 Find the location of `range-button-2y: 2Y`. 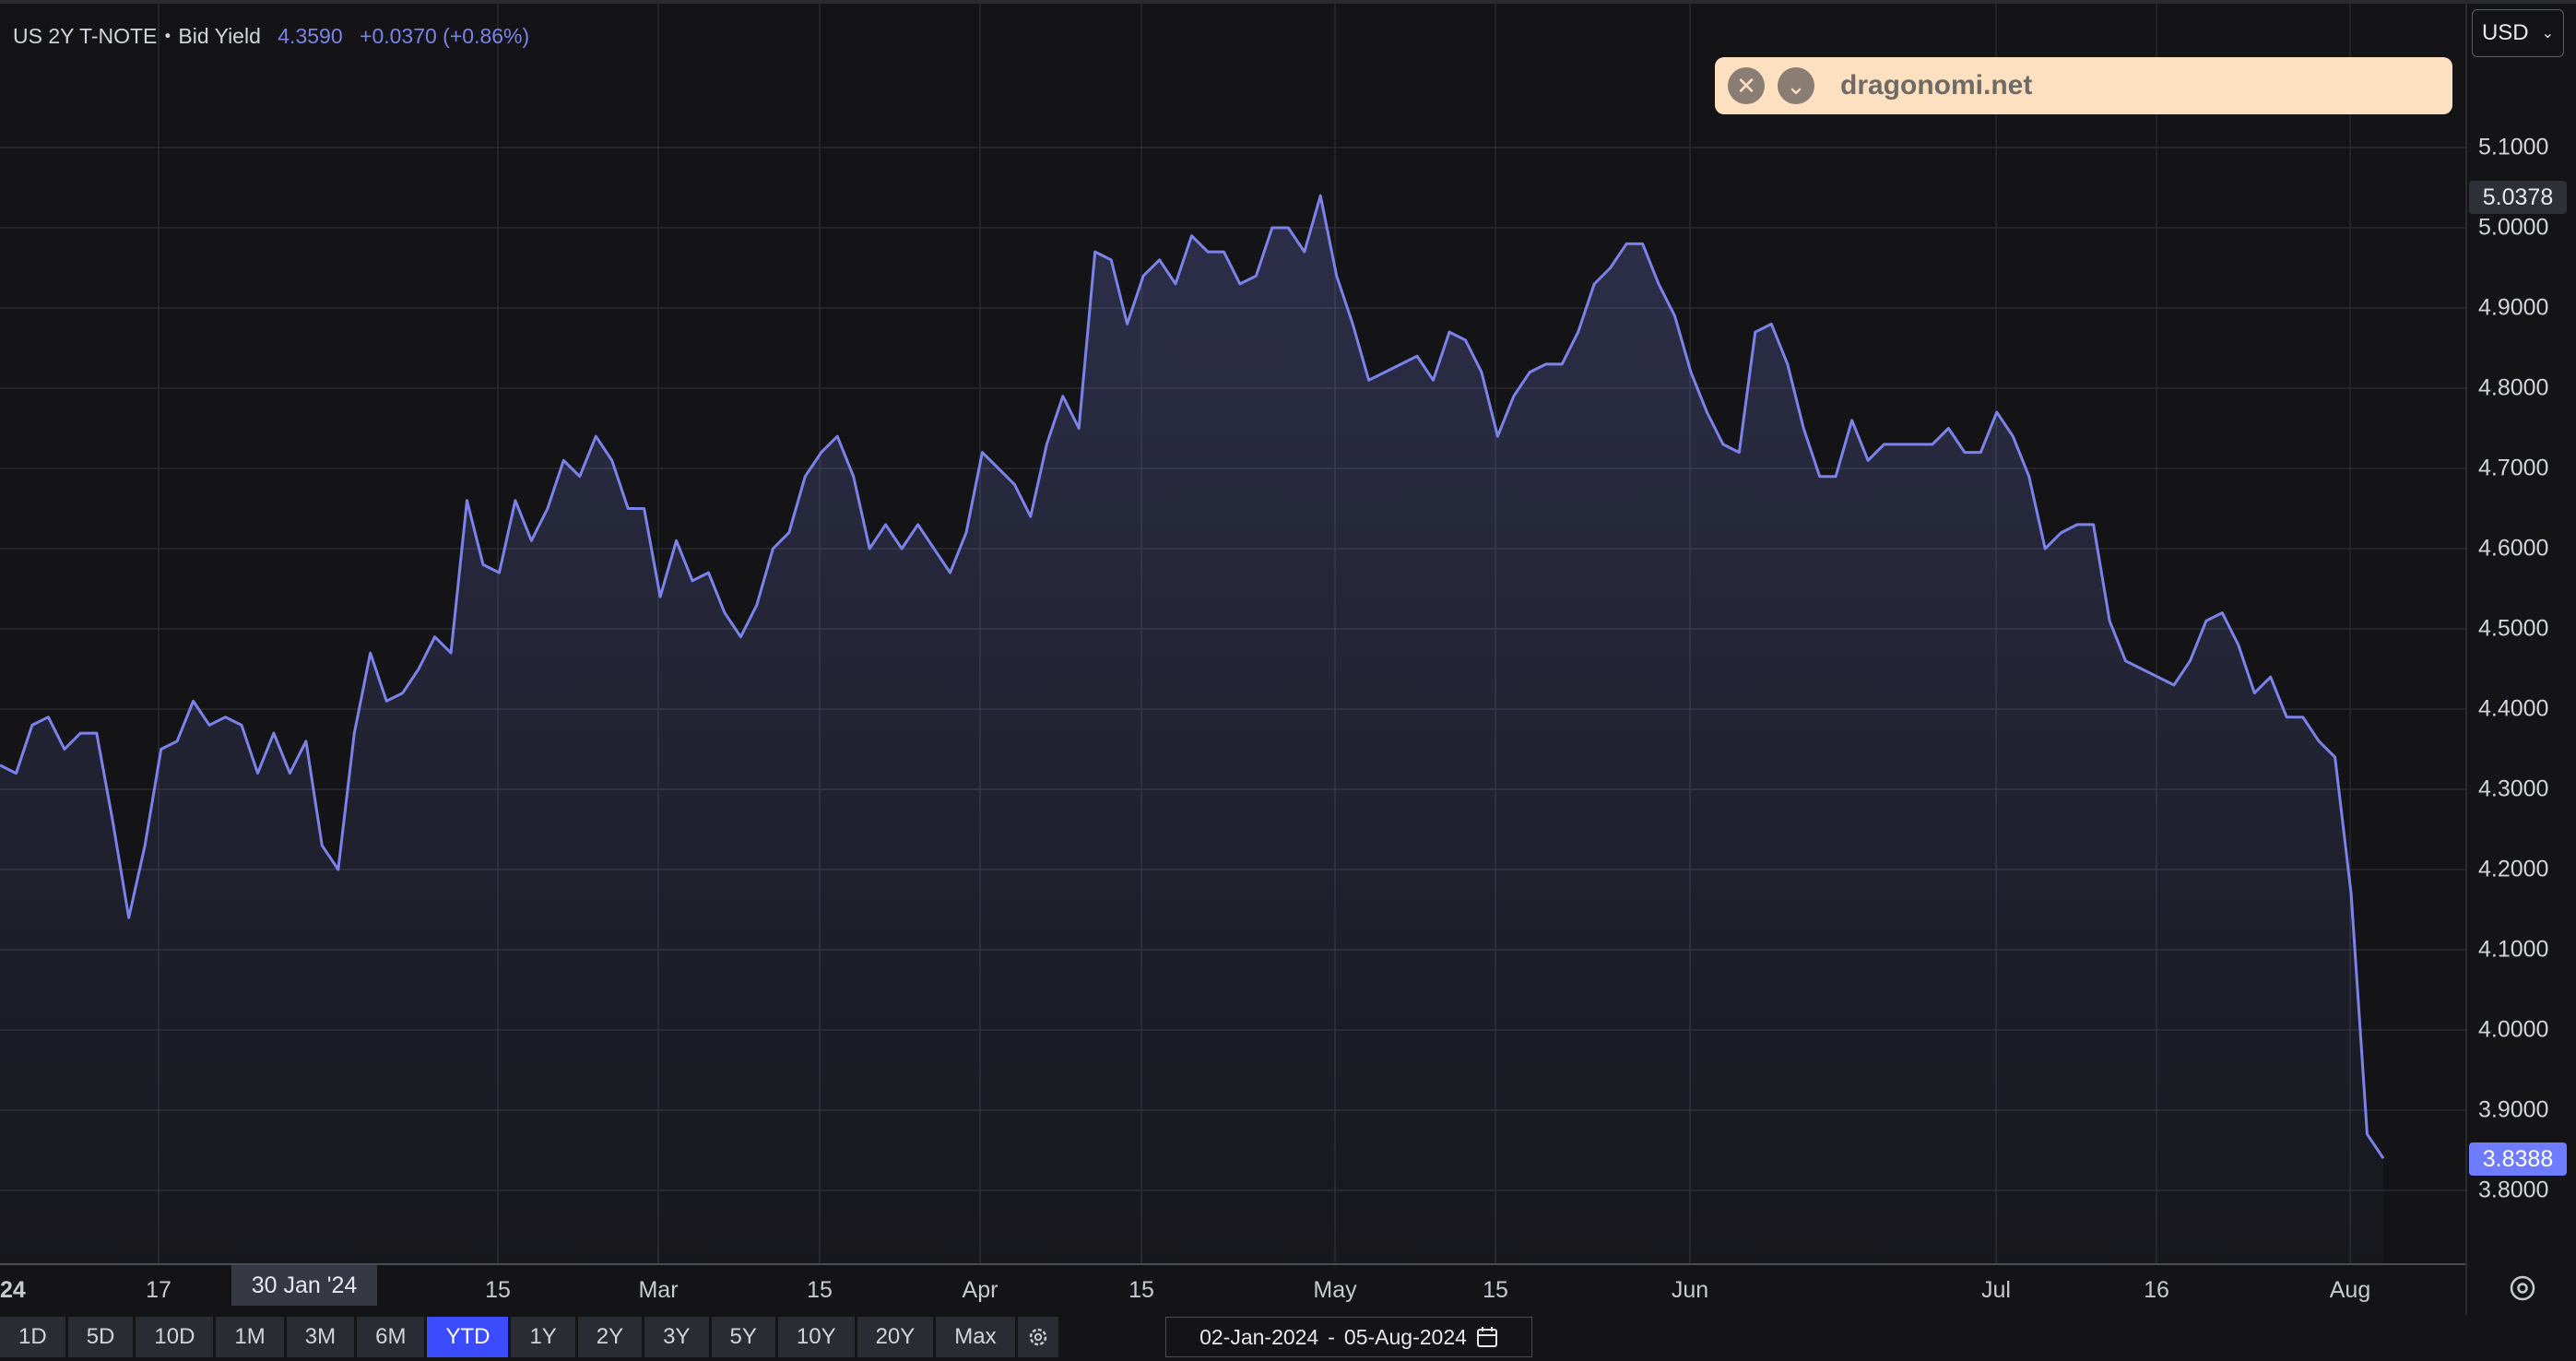

range-button-2y: 2Y is located at coordinates (610, 1337).